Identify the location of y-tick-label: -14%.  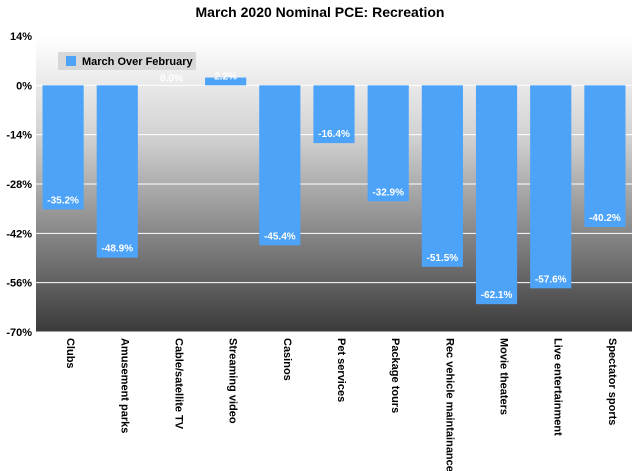
(19, 136).